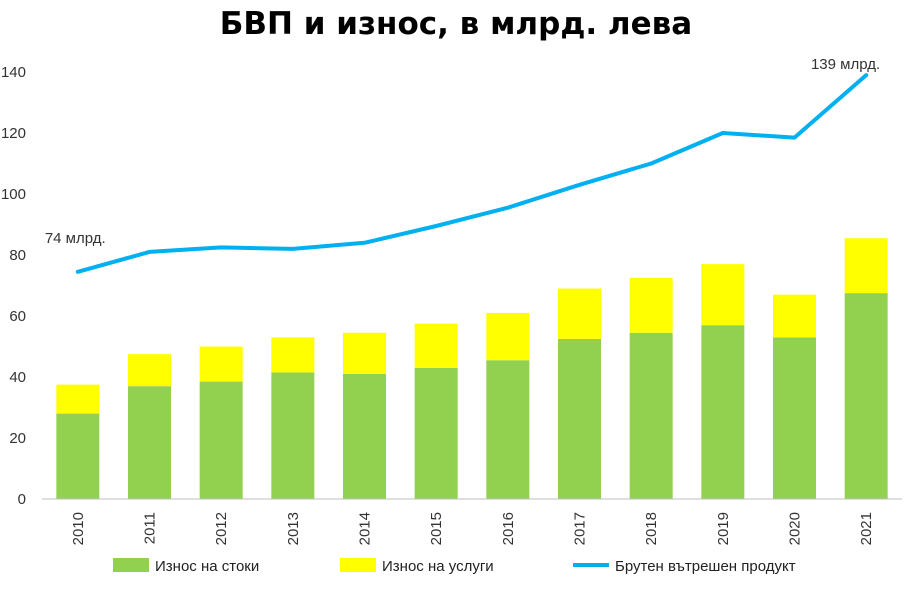 This screenshot has height=608, width=912. I want to click on bar-services-2018, so click(651, 305).